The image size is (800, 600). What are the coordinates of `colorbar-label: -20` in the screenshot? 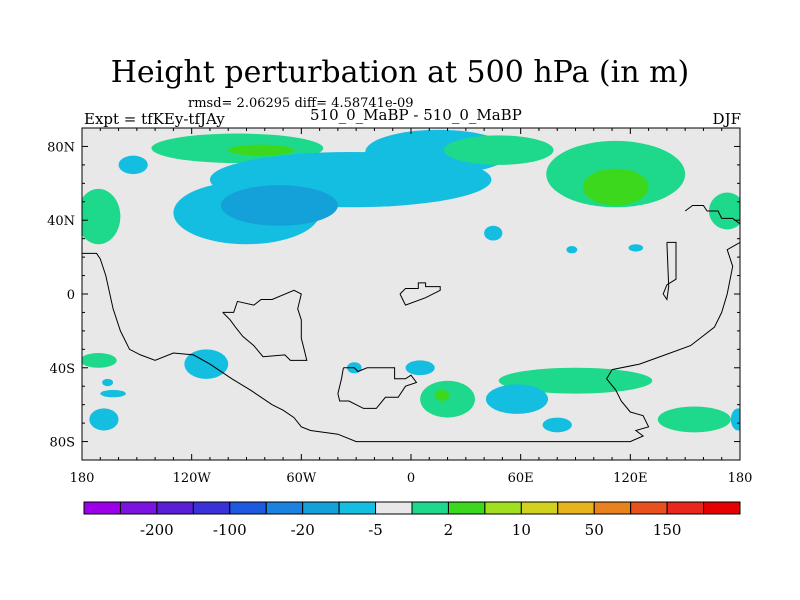 It's located at (303, 530).